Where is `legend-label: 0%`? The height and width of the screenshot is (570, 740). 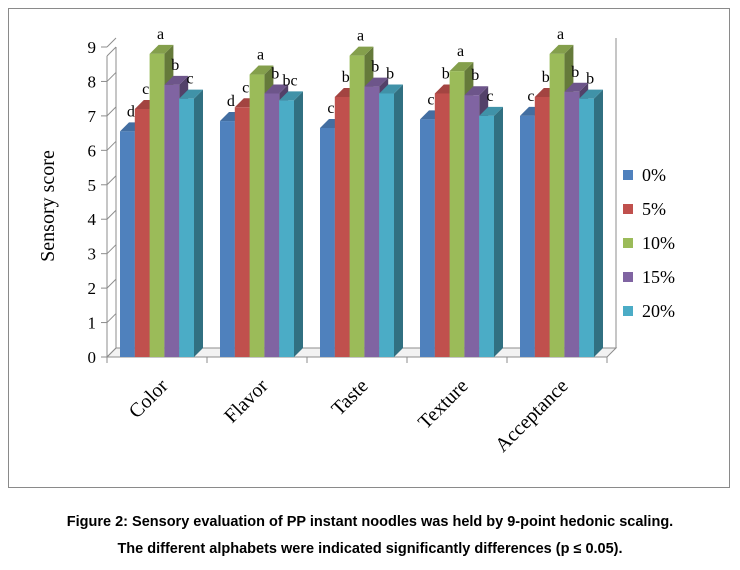
legend-label: 0% is located at coordinates (654, 175).